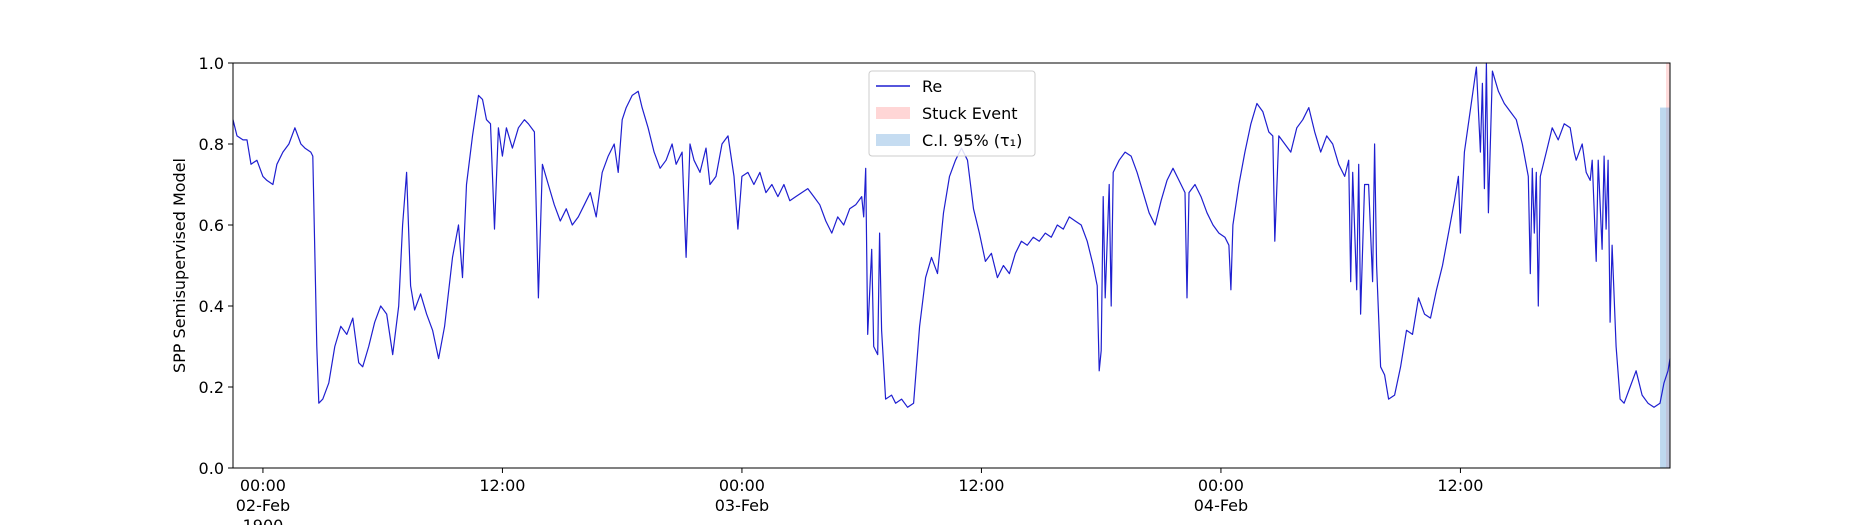 The image size is (1850, 525). What do you see at coordinates (216, 266) in the screenshot?
I see `y-axis: 0.0 0.2 0.4 0.6 0.8 1.0` at bounding box center [216, 266].